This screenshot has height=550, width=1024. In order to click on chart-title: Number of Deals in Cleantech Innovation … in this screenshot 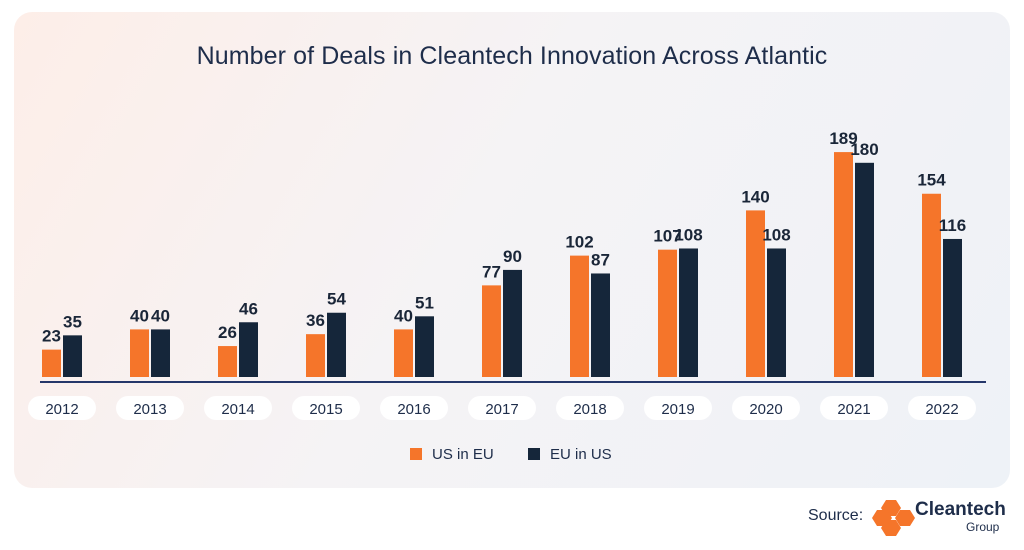, I will do `click(512, 56)`.